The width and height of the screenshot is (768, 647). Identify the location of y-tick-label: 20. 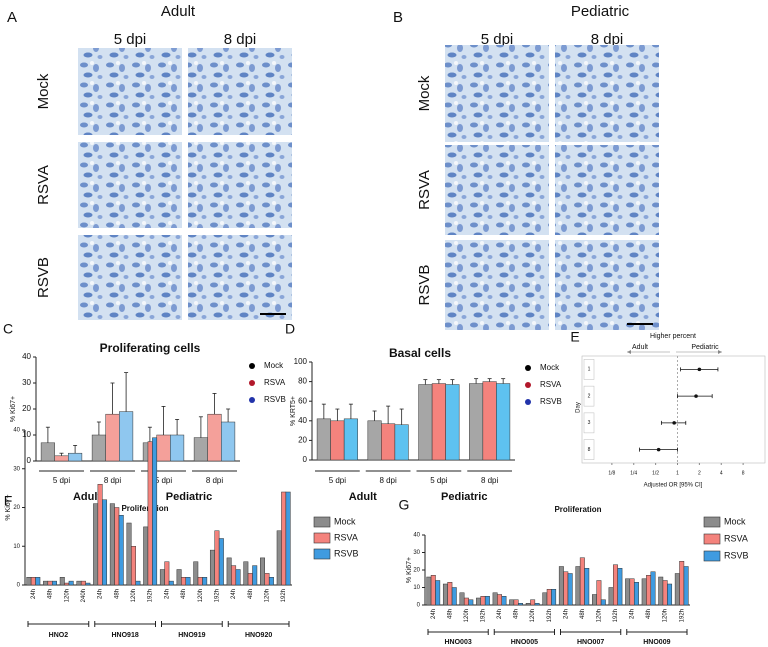
(16, 508).